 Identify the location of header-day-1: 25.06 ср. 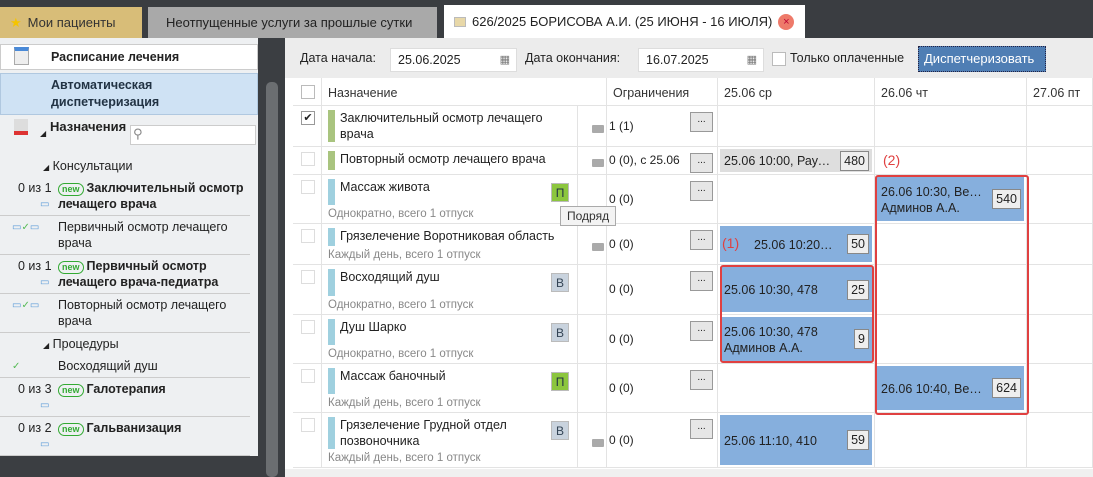
(796, 92).